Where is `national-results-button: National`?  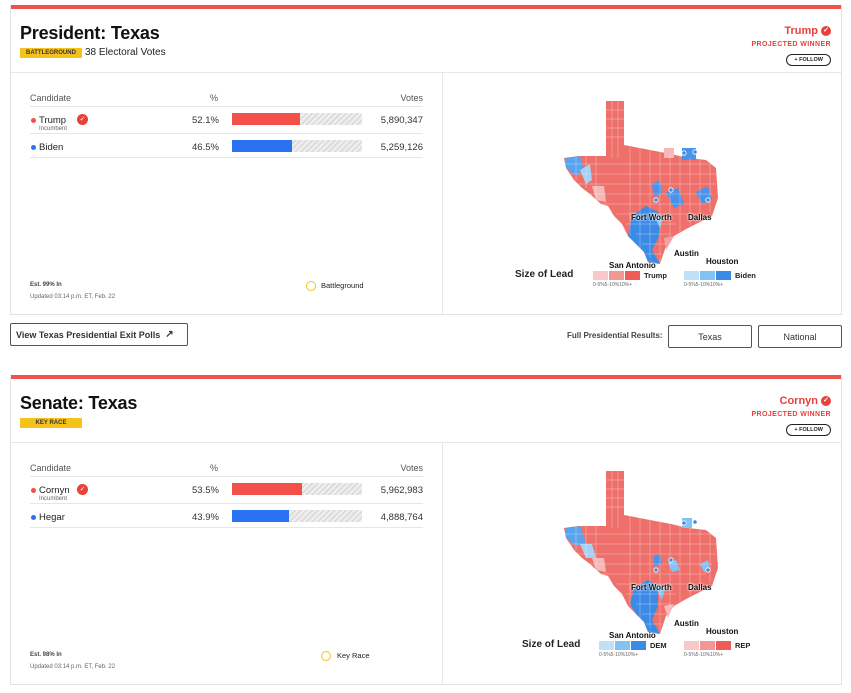
national-results-button: National is located at coordinates (800, 336).